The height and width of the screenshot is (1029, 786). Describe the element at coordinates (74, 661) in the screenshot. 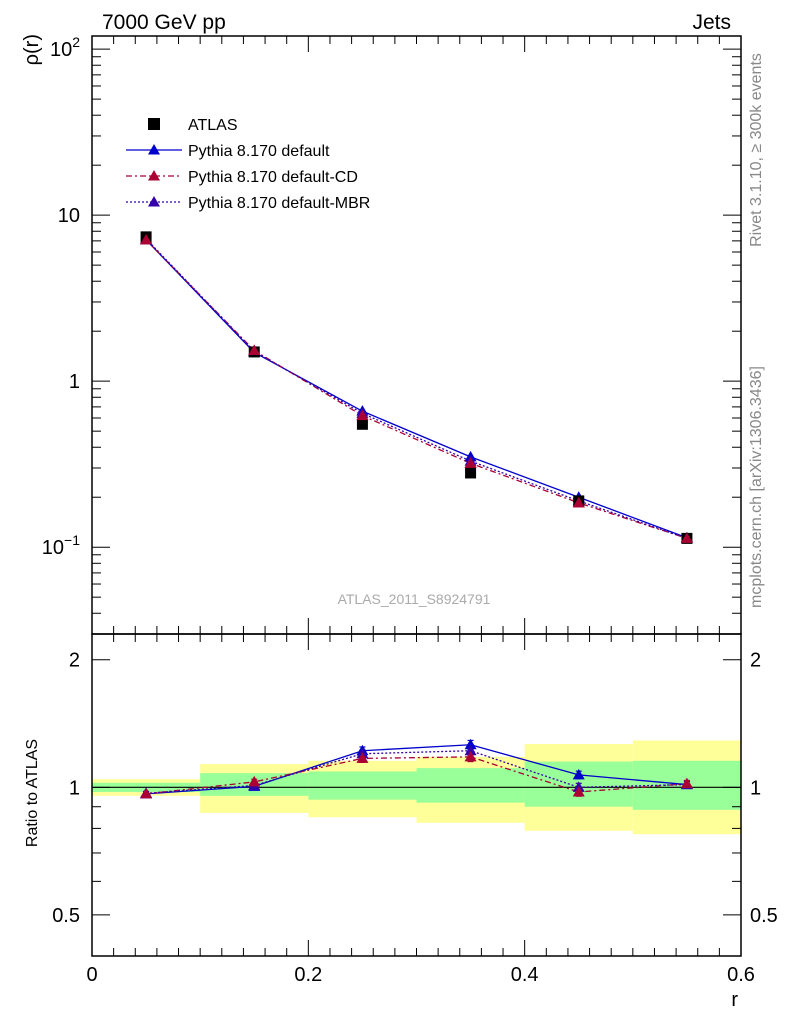

I see `ytick-ratio-label-l-2: 2` at that location.